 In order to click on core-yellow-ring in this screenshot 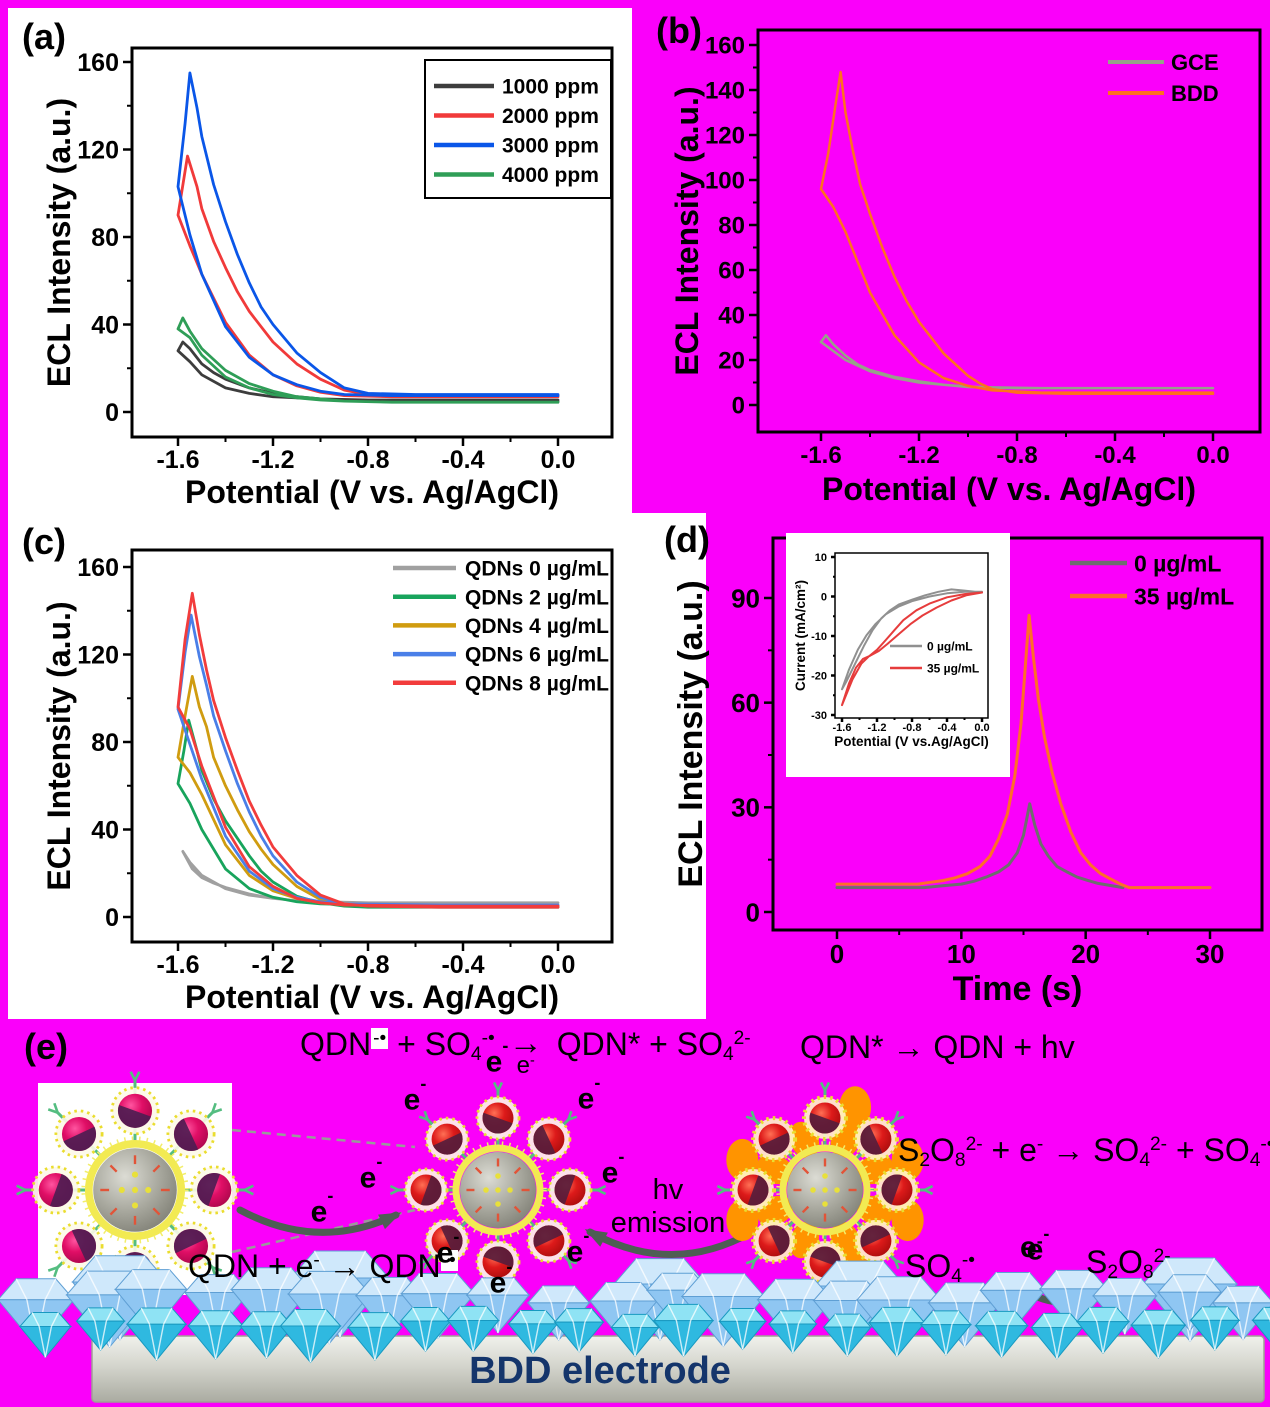, I will do `click(498, 1190)`.